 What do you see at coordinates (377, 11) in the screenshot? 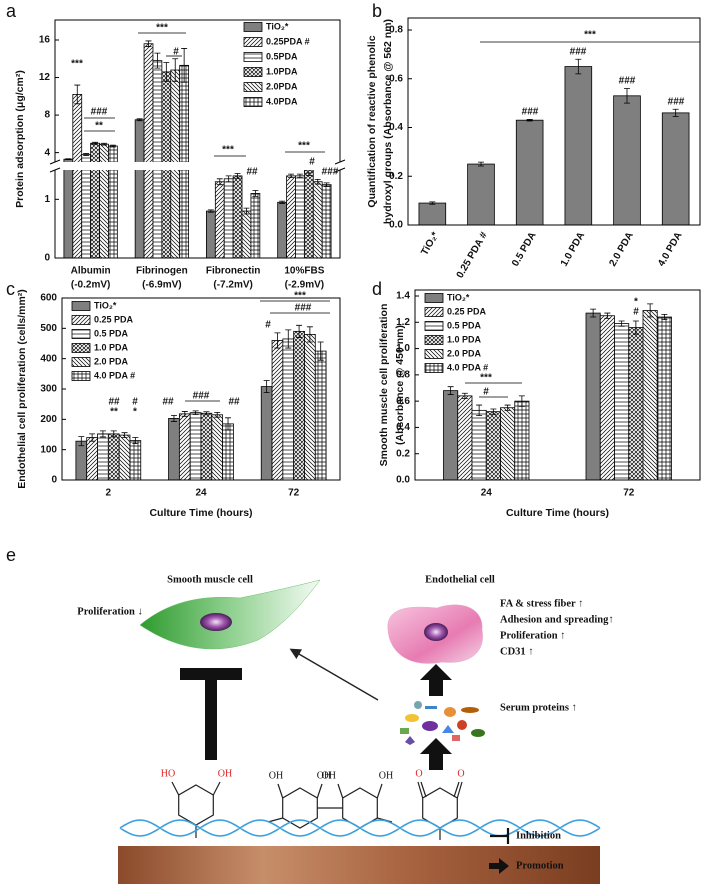
I see `panel-label: b` at bounding box center [377, 11].